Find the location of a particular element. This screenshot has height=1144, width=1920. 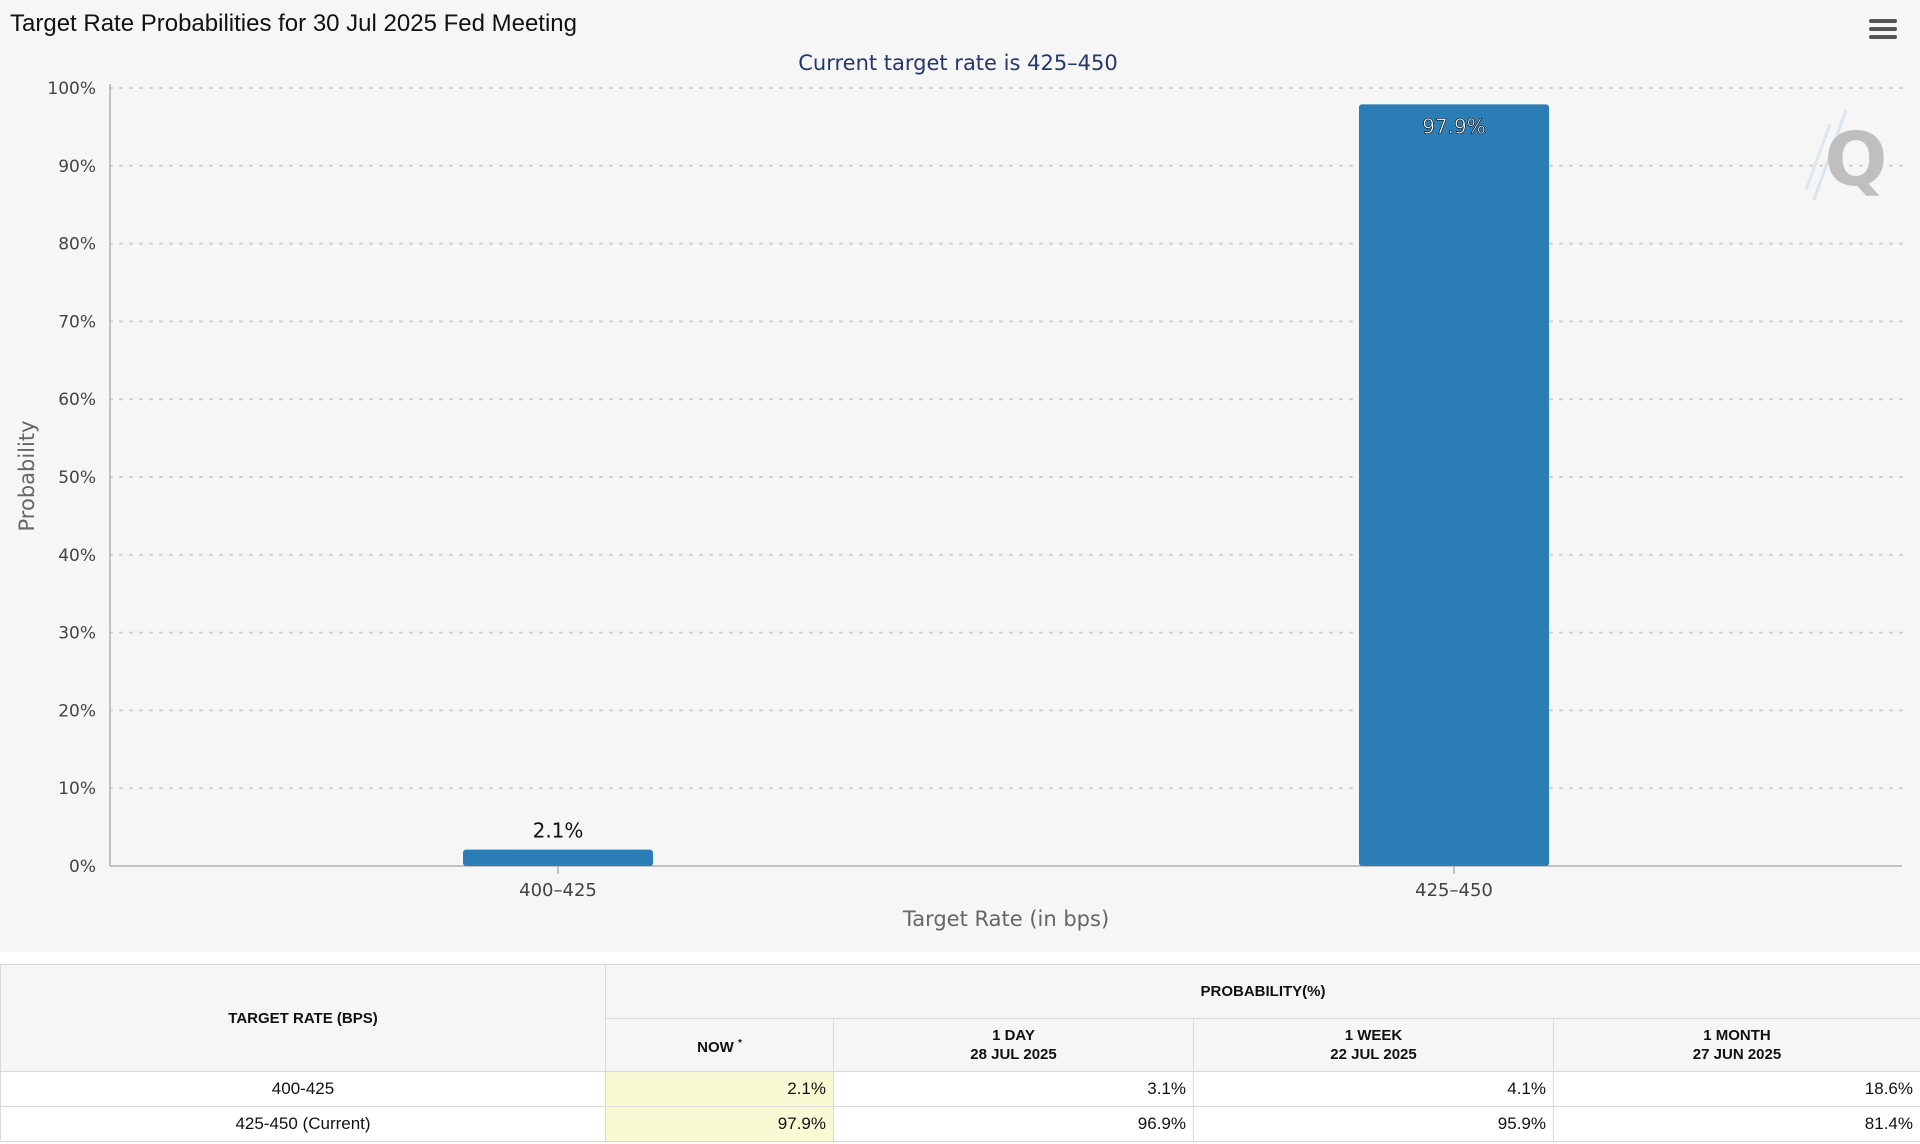

y-axis-title: Probability is located at coordinates (27, 475).